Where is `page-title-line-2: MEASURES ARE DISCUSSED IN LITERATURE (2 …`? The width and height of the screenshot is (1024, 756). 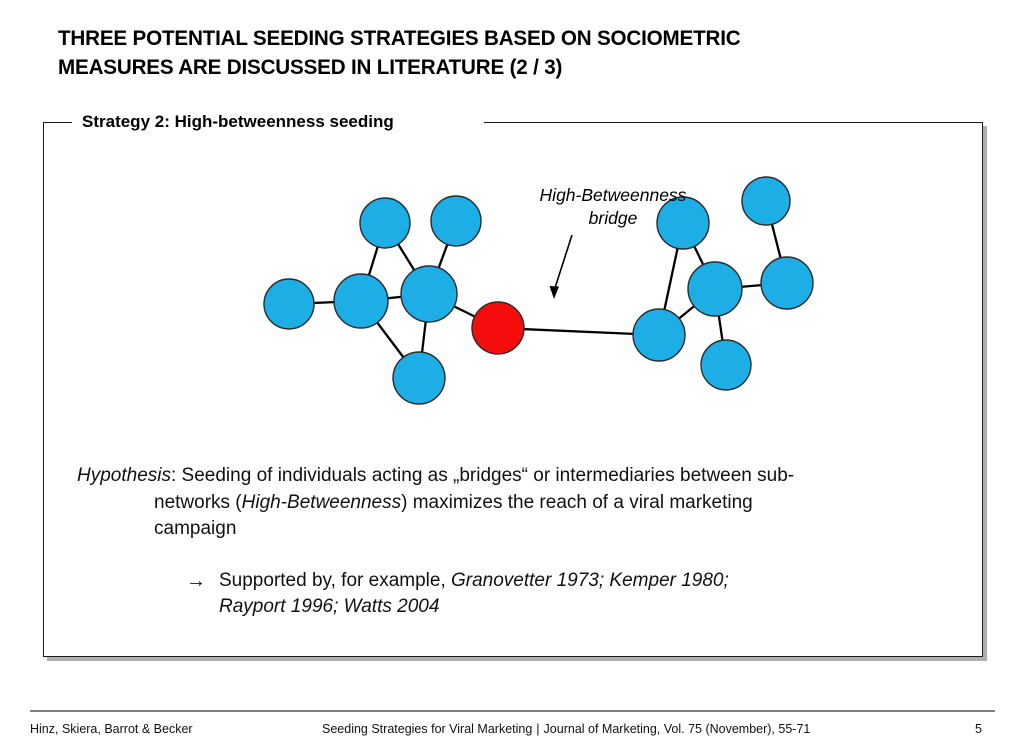 page-title-line-2: MEASURES ARE DISCUSSED IN LITERATURE (2 … is located at coordinates (310, 67).